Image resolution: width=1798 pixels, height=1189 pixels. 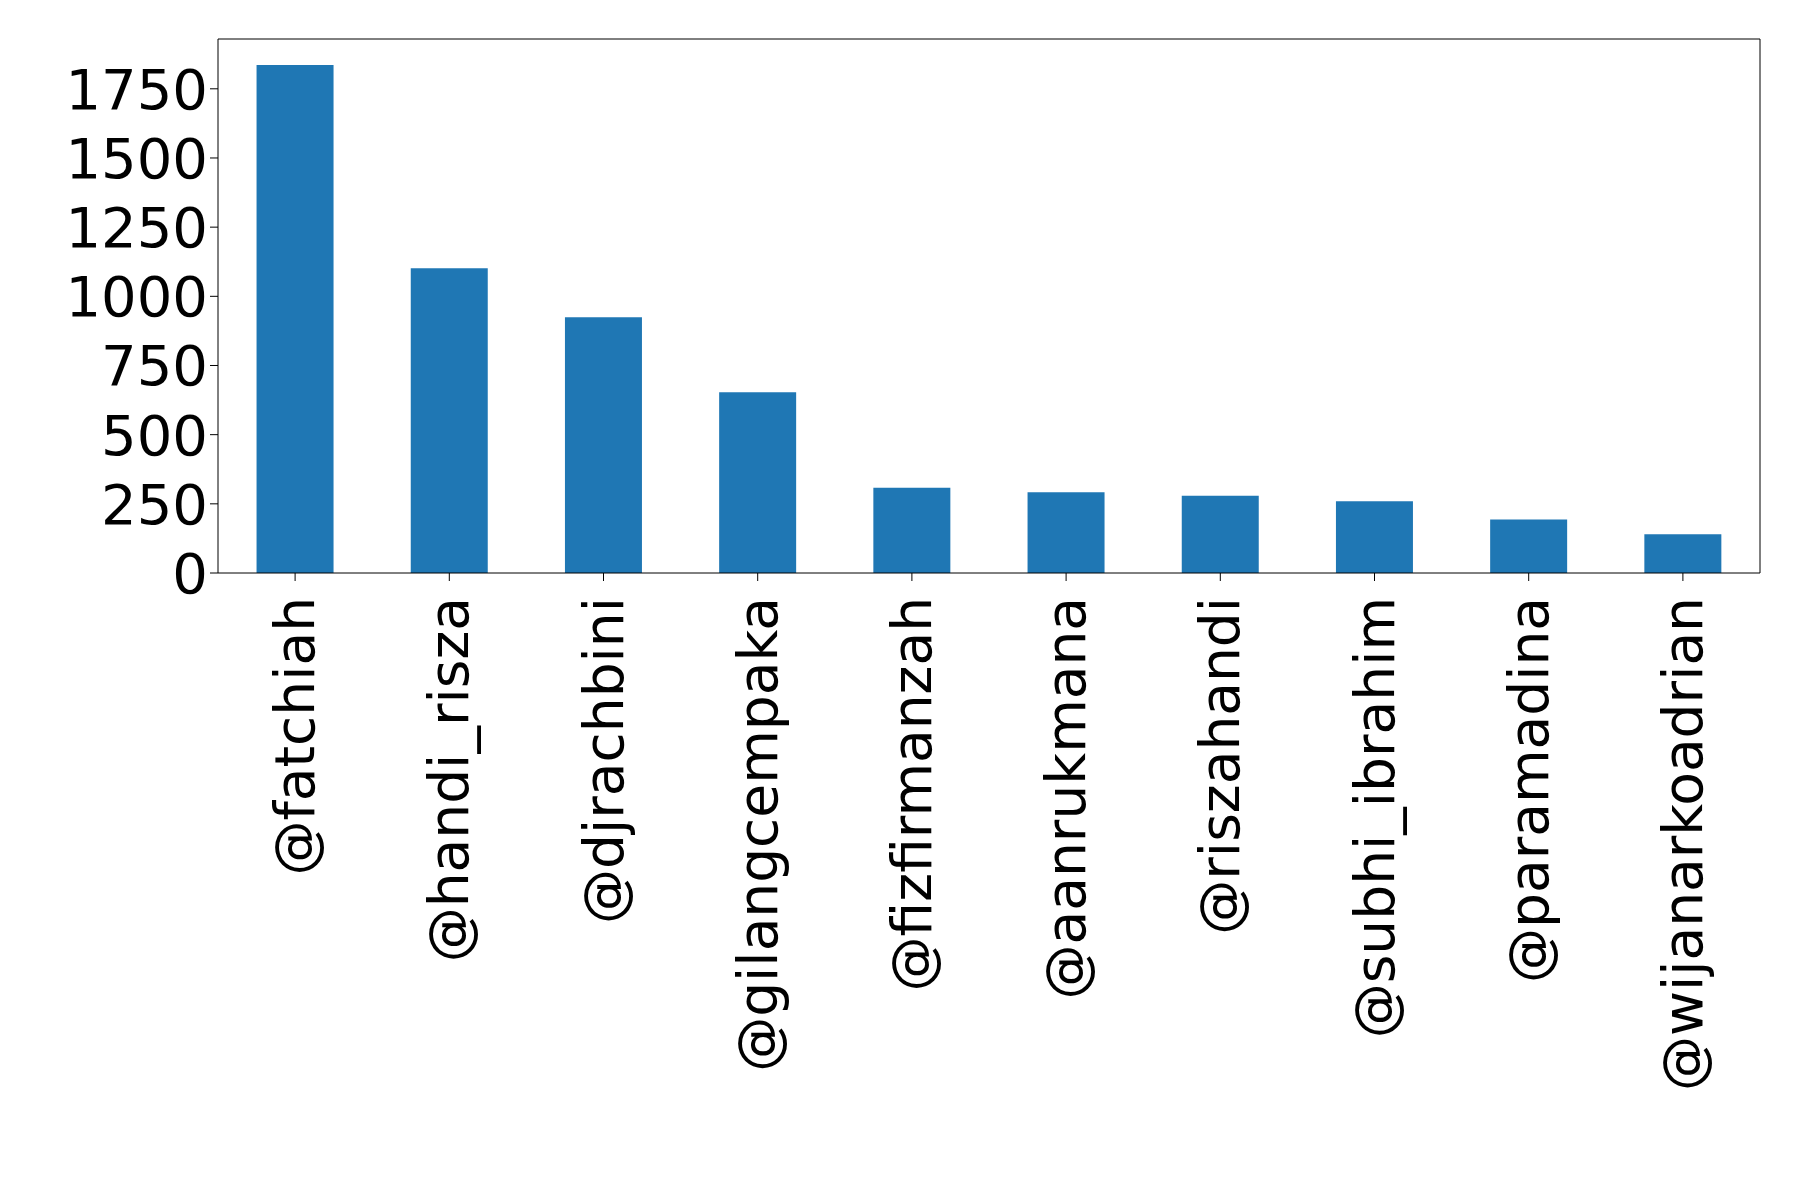 What do you see at coordinates (136, 297) in the screenshot?
I see `y-tick-label: 1000` at bounding box center [136, 297].